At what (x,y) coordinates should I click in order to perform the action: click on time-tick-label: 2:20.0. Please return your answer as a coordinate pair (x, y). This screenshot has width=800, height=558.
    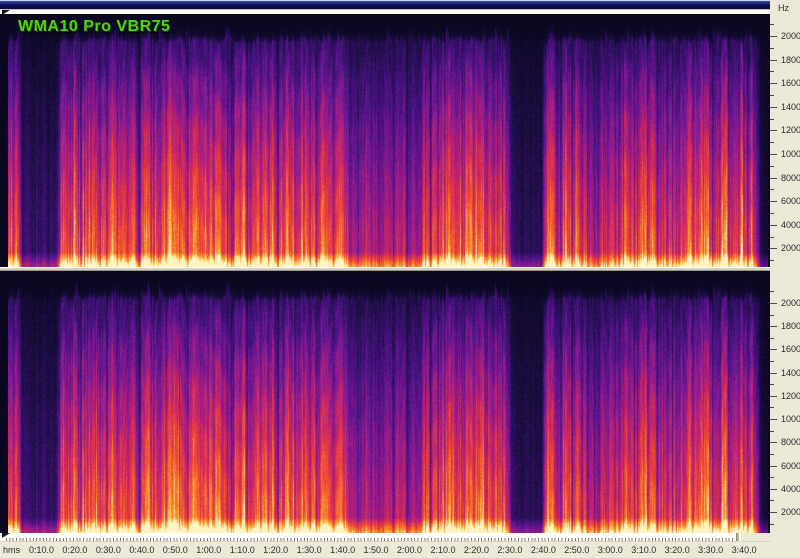
    Looking at the image, I should click on (476, 550).